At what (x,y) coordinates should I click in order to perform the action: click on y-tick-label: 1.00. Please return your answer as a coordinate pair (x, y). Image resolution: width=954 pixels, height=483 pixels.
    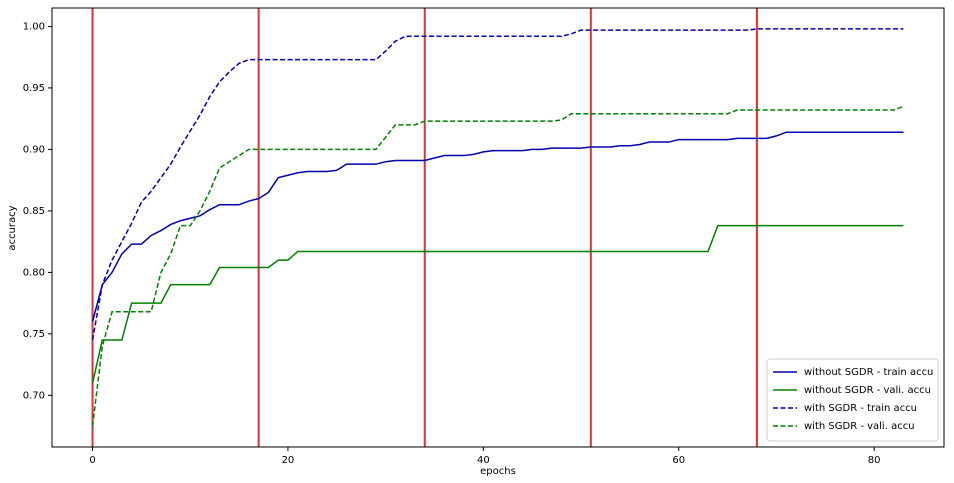
    Looking at the image, I should click on (34, 26).